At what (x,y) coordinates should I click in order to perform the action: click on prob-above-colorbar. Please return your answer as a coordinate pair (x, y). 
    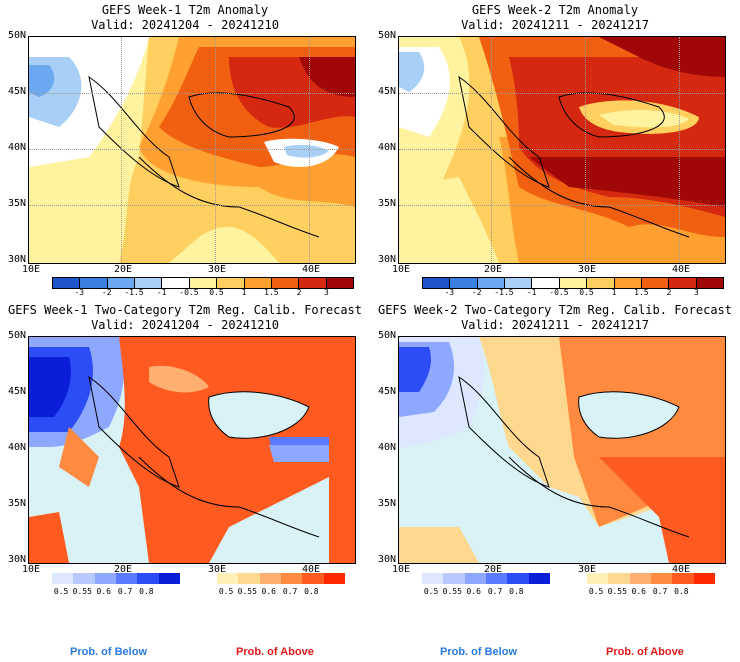
    Looking at the image, I should click on (281, 578).